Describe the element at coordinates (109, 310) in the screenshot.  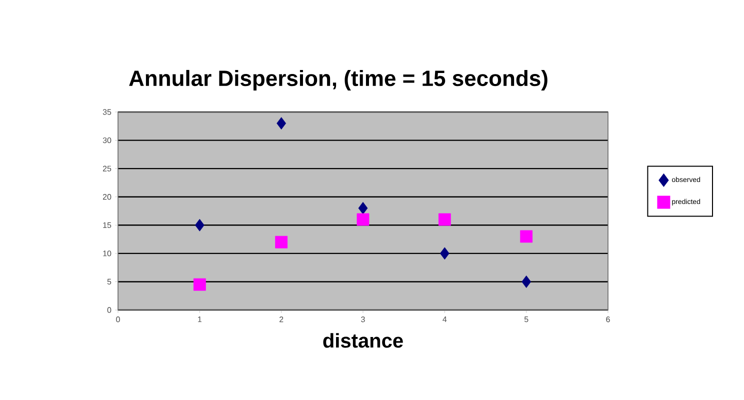
I see `y-tick-label: 0` at that location.